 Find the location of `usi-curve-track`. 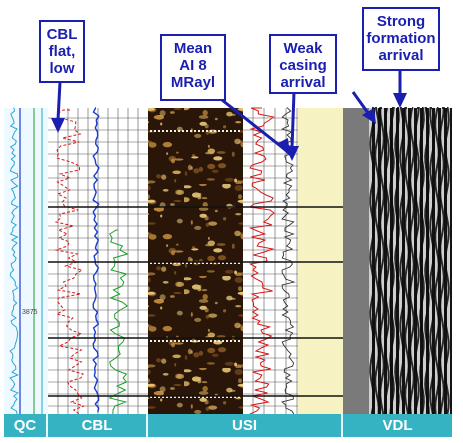

usi-curve-track is located at coordinates (270, 261).